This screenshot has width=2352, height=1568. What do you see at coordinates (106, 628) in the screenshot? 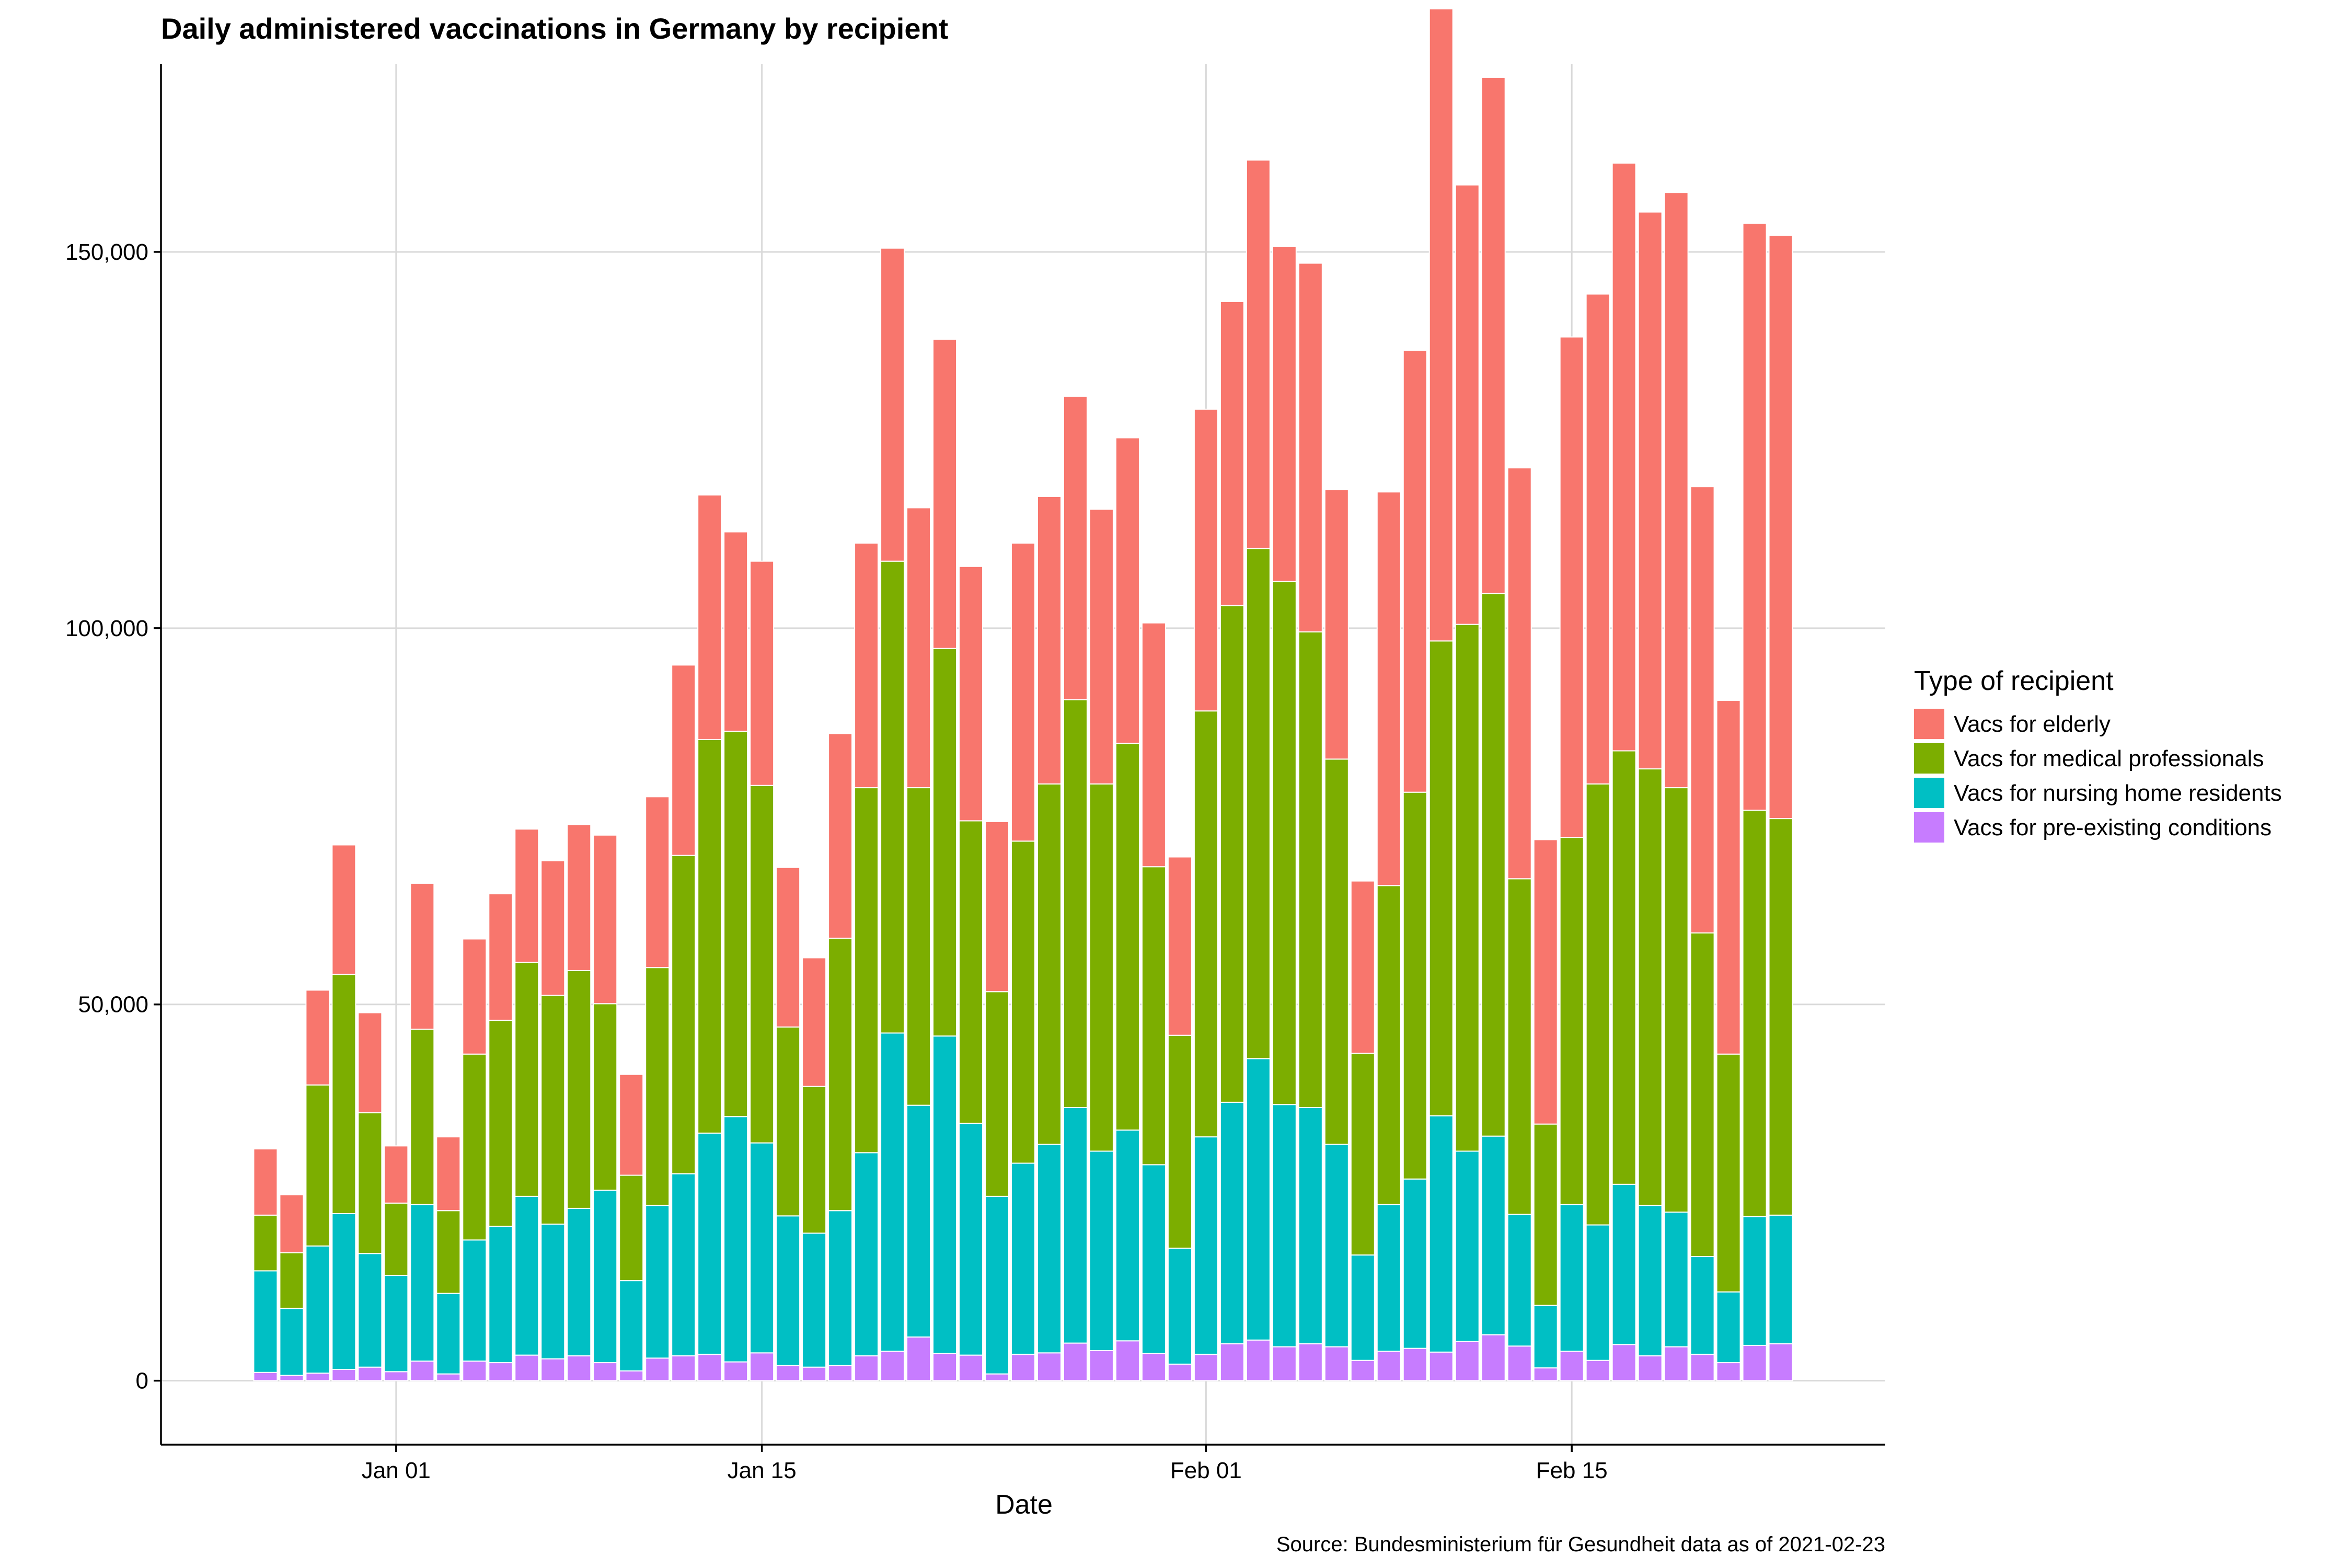
I see `y-tick-label-2: 100,000` at bounding box center [106, 628].